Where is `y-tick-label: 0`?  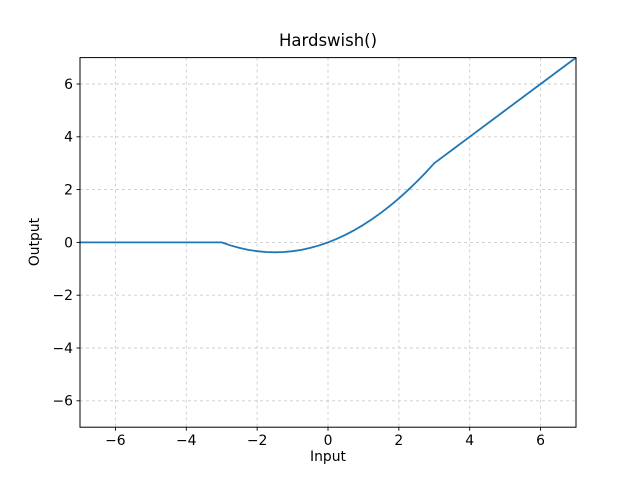 y-tick-label: 0 is located at coordinates (68, 243).